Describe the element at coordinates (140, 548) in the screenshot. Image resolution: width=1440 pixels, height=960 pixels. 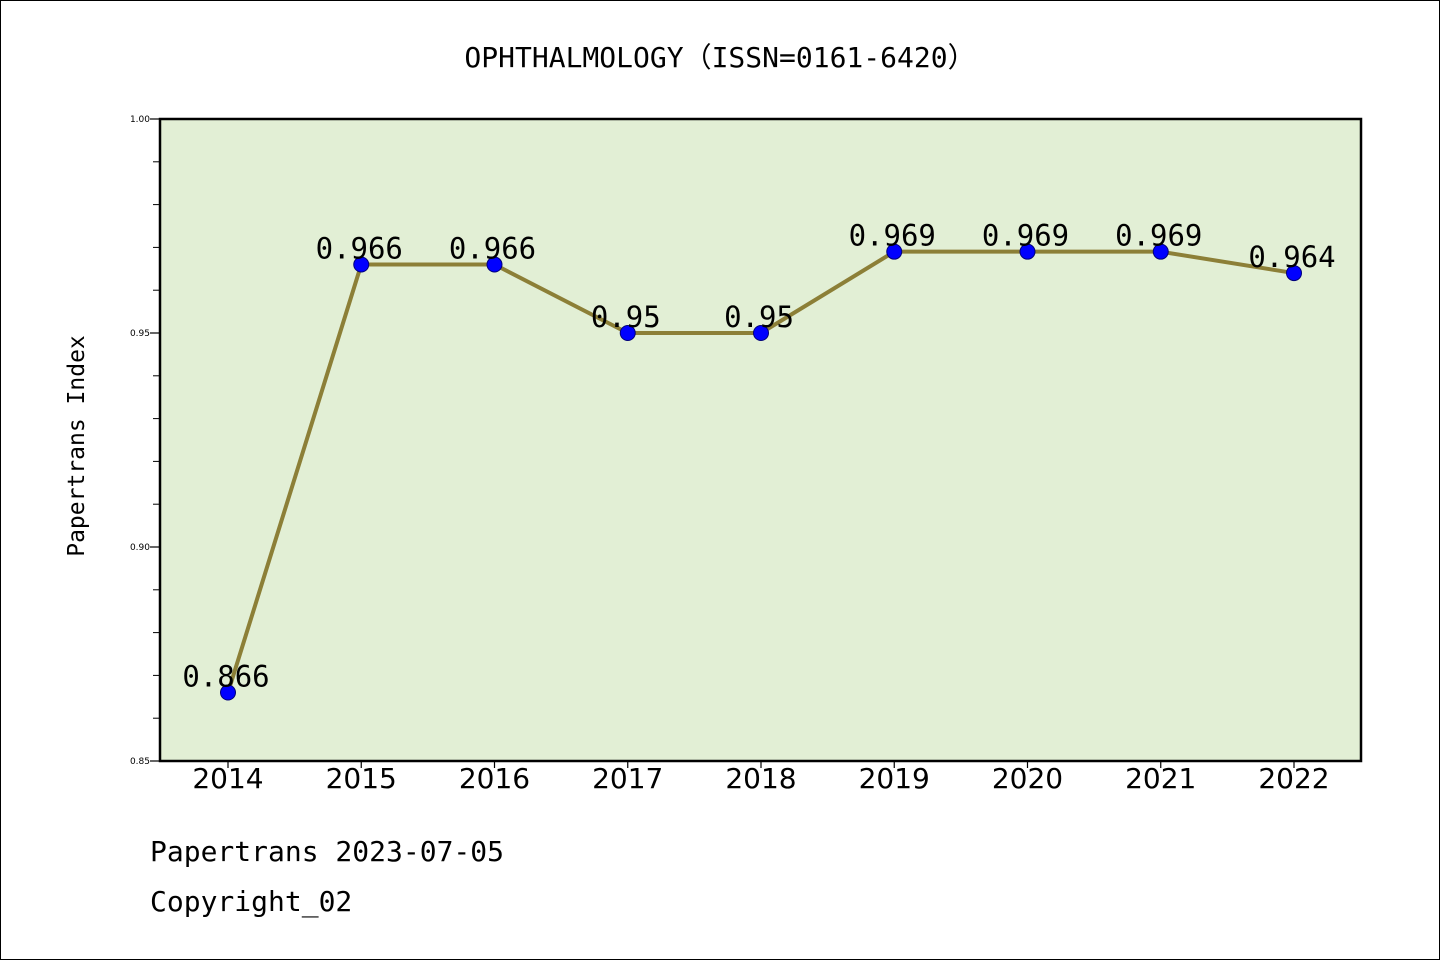
I see `y-tick-label: 0.90` at that location.